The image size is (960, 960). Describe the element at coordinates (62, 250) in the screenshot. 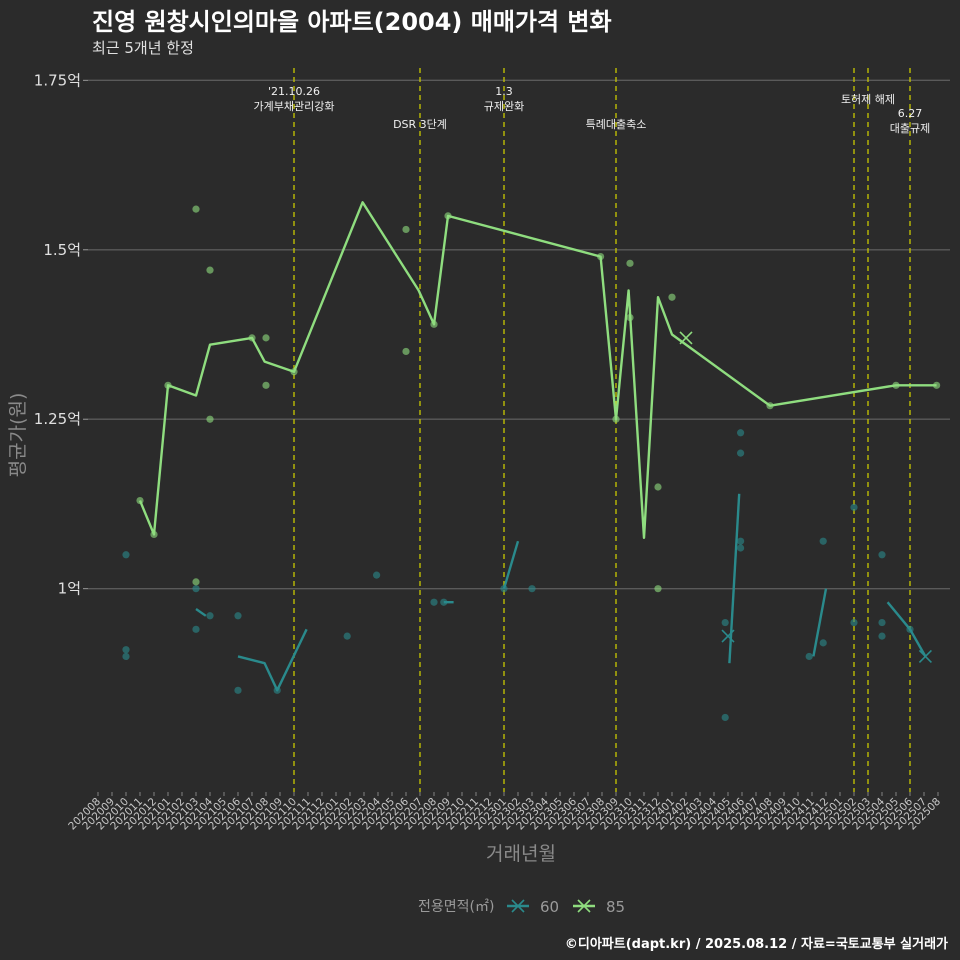

I see `y-tick-label: 1.5억` at that location.